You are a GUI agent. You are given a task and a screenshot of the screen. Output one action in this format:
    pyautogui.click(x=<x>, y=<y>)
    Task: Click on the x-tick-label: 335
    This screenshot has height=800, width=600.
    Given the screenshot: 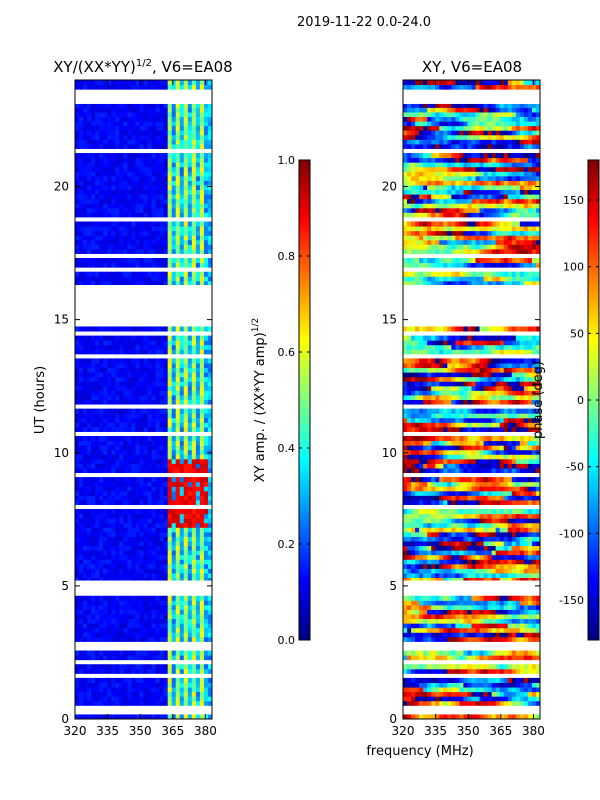 What is the action you would take?
    pyautogui.click(x=107, y=731)
    